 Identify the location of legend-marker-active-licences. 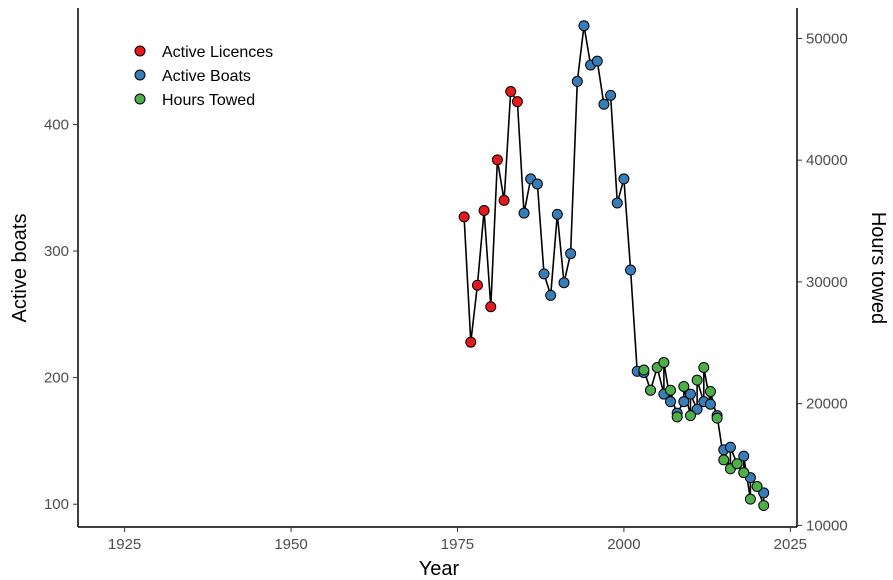
(140, 51).